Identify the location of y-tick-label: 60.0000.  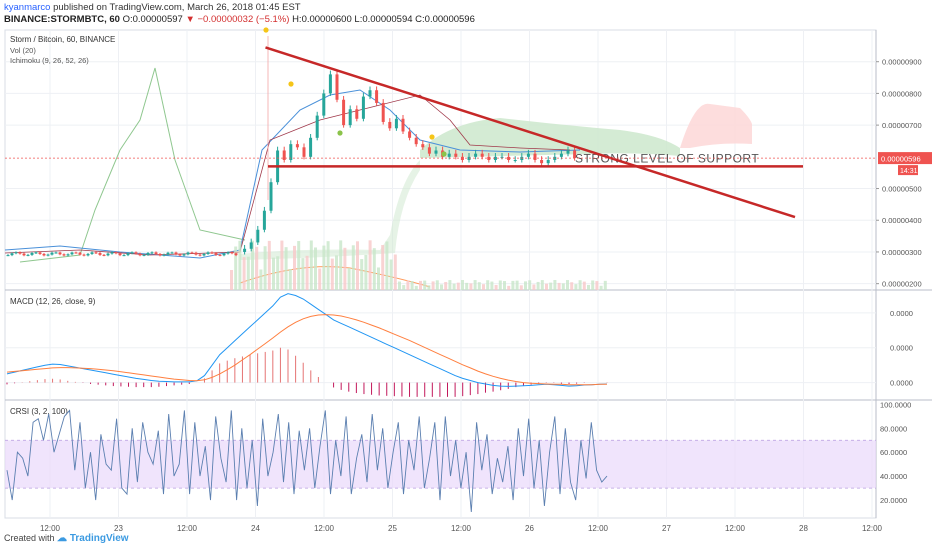
(893, 452).